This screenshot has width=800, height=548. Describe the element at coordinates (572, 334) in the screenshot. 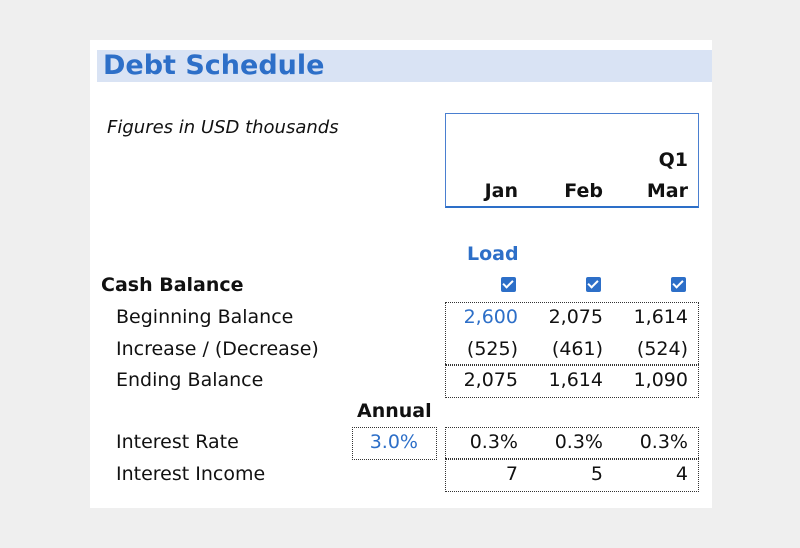

I see `balance-box` at that location.